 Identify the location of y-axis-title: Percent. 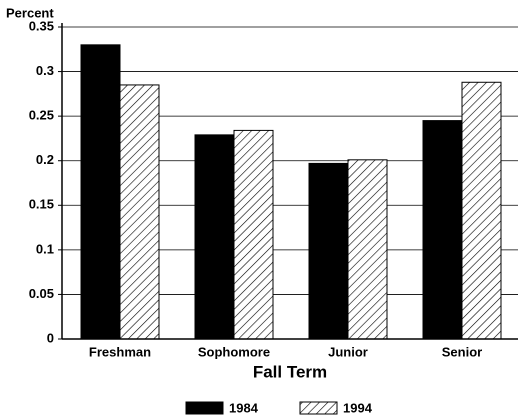
(30, 12).